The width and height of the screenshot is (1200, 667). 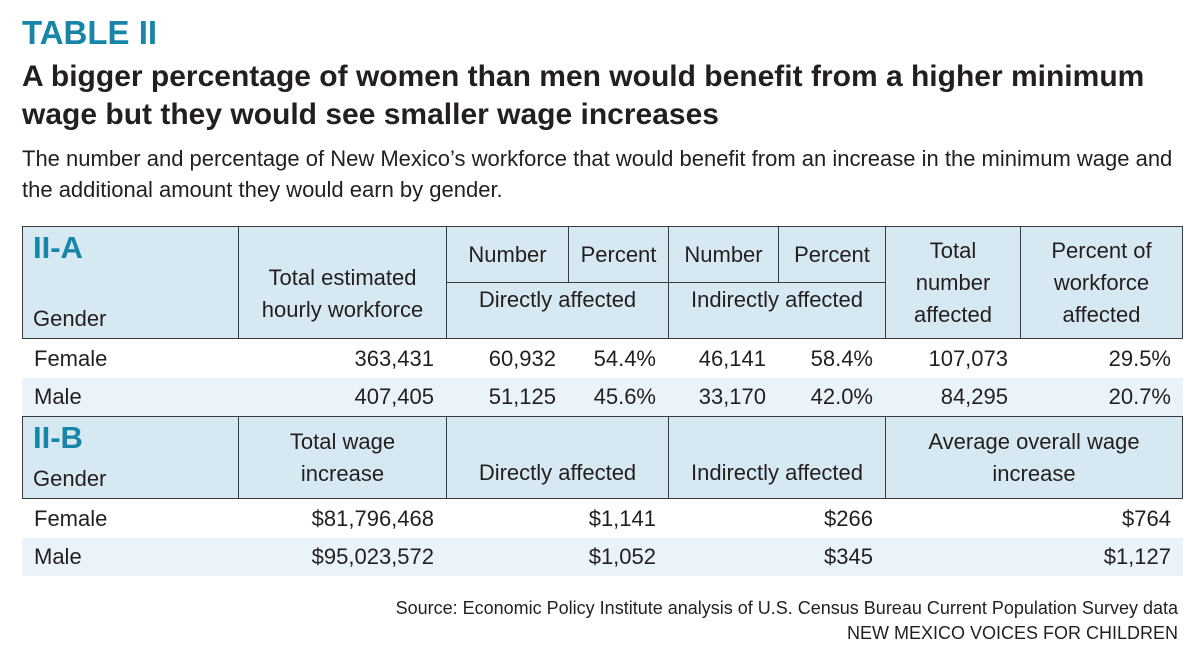 What do you see at coordinates (372, 518) in the screenshot?
I see `cell-total-wage: $81,796,468` at bounding box center [372, 518].